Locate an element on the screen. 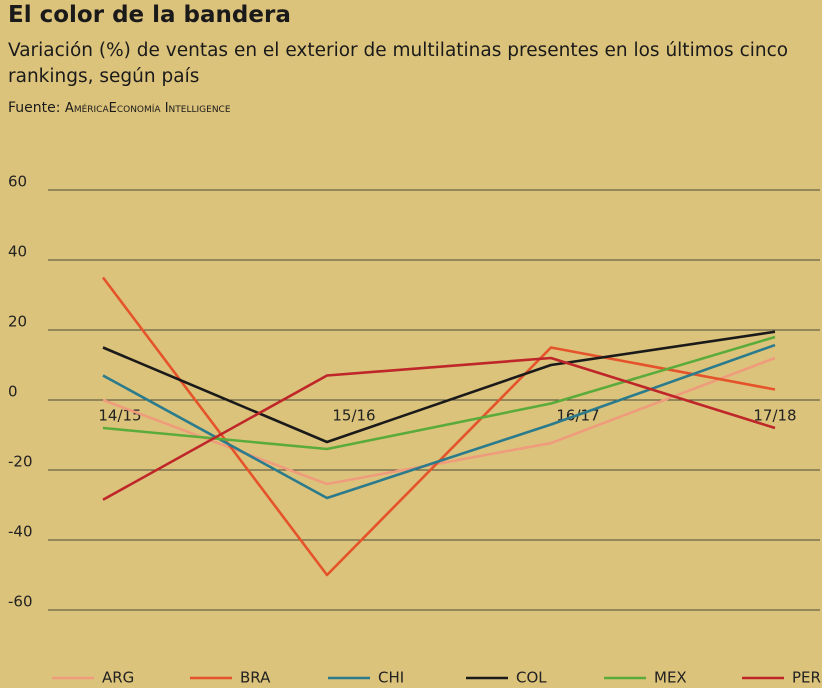 Image resolution: width=822 pixels, height=688 pixels. source-name: AméricaEconomía Intelligence is located at coordinates (147, 108).